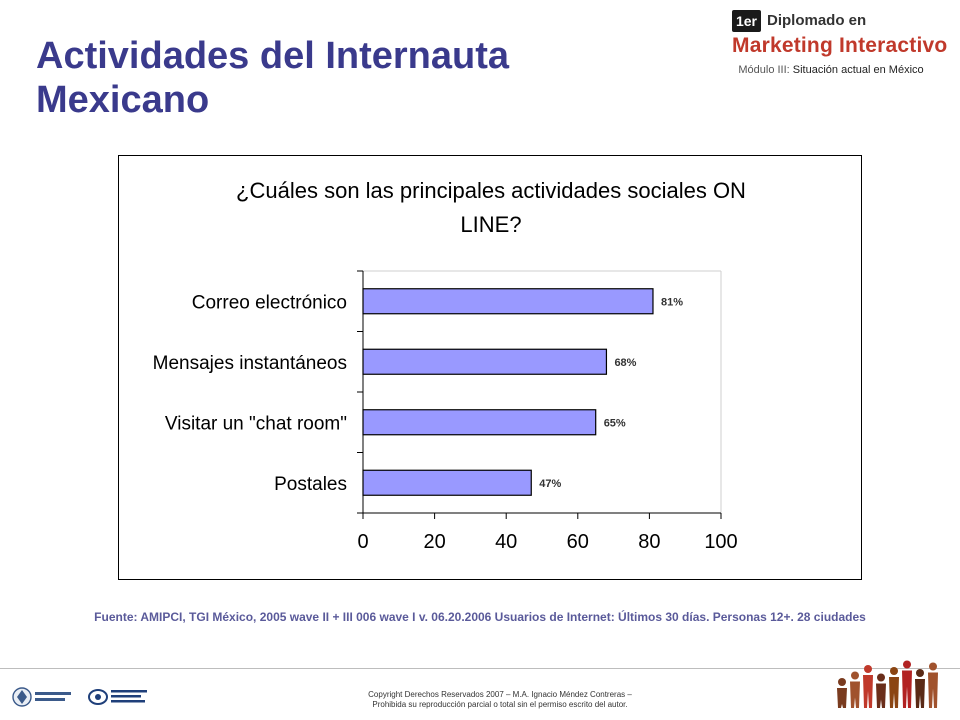 The image size is (960, 720). What do you see at coordinates (434, 542) in the screenshot?
I see `x-tick-label: 20` at bounding box center [434, 542].